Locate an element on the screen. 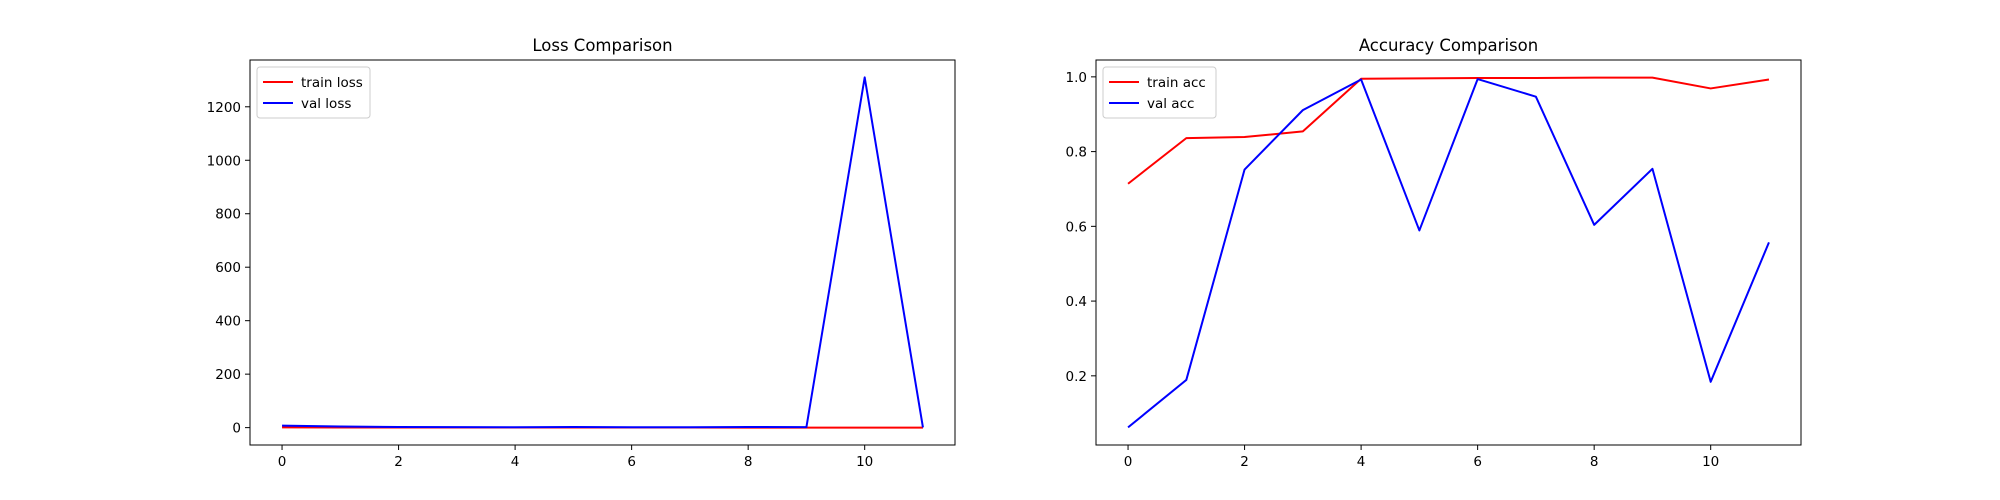  legend: train acc val acc is located at coordinates (1159, 92).